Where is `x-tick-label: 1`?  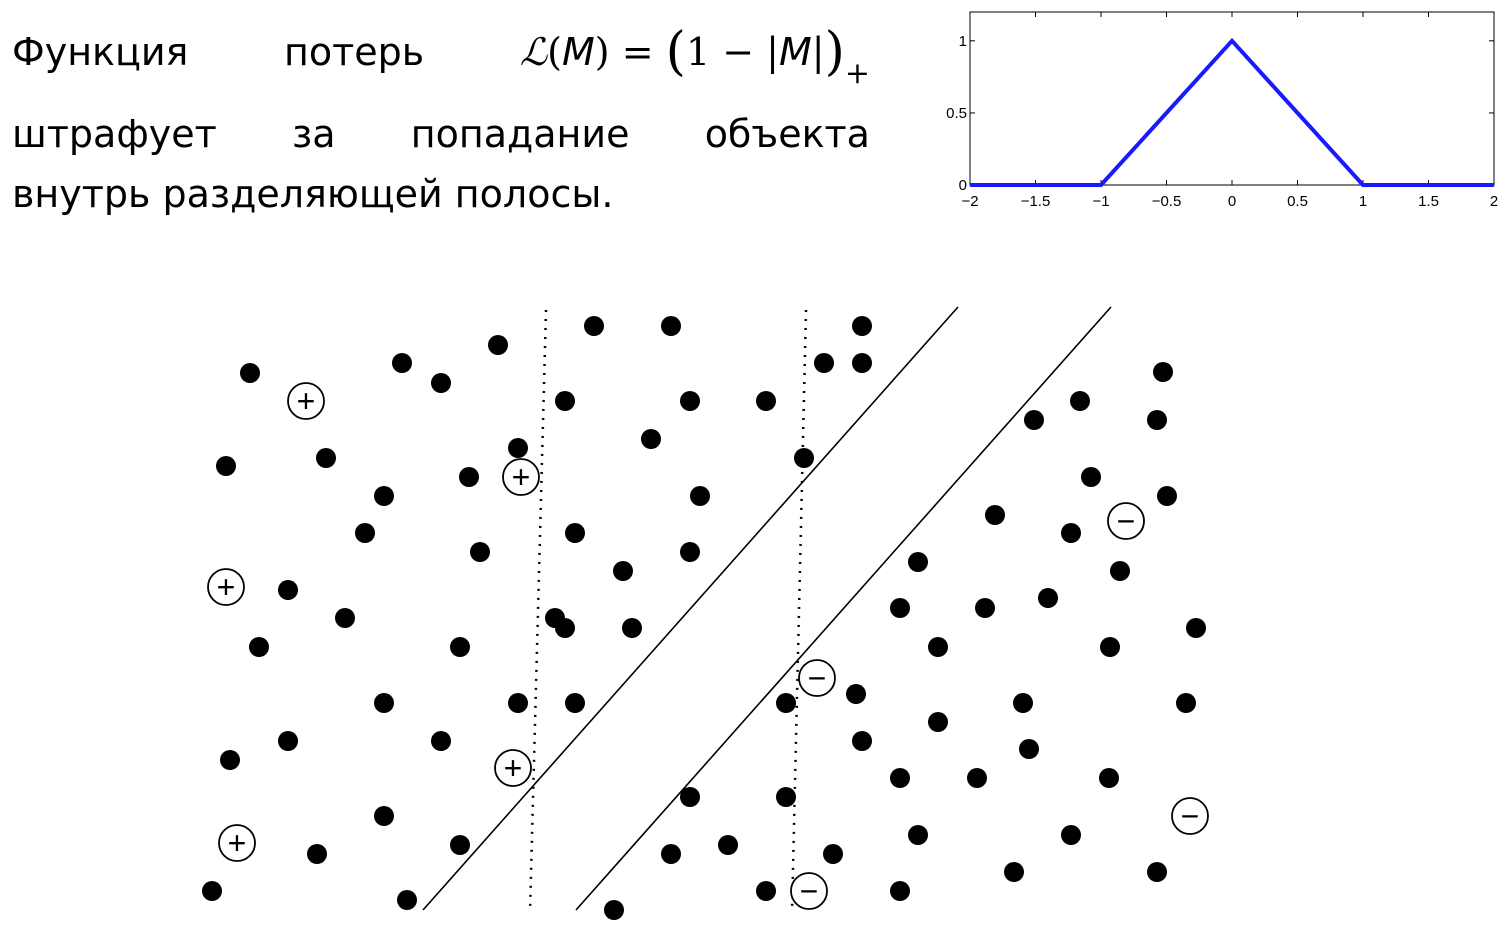
x-tick-label: 1 is located at coordinates (1363, 201).